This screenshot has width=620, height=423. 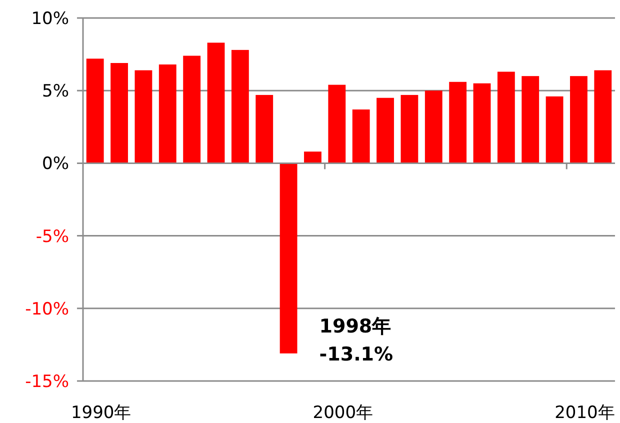 I want to click on y-tick-label: -15%, so click(x=47, y=382).